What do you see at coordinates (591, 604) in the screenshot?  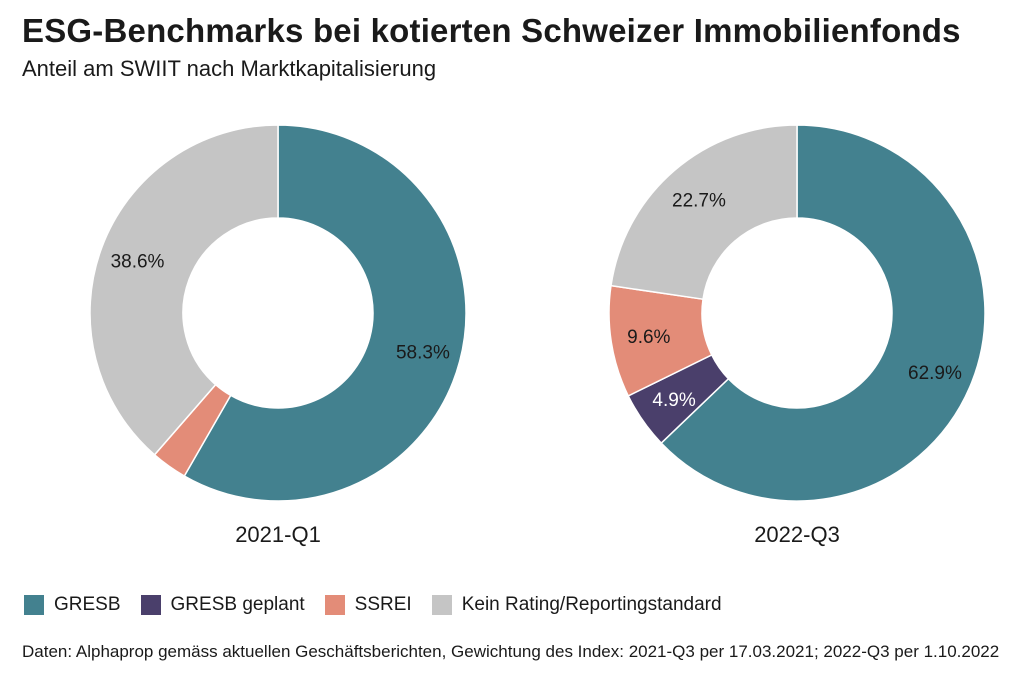 I see `legend-label: Kein Rating/Reportingstandard` at bounding box center [591, 604].